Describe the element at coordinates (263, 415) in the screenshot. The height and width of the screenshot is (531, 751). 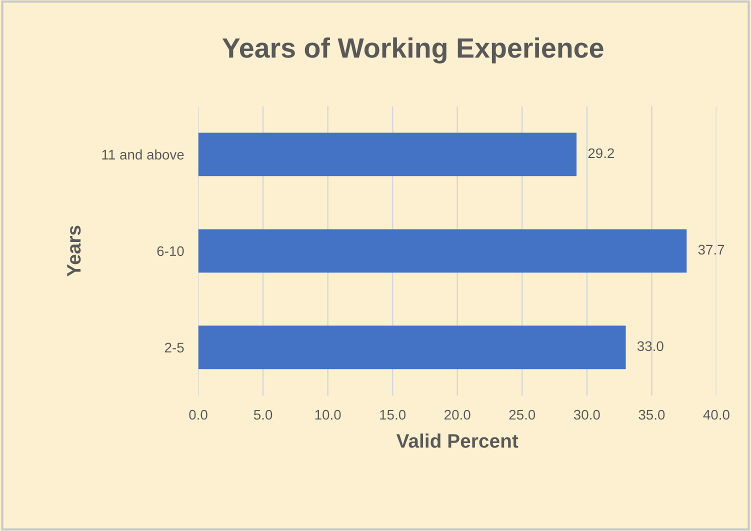
I see `x-tick-label: 5.0` at that location.